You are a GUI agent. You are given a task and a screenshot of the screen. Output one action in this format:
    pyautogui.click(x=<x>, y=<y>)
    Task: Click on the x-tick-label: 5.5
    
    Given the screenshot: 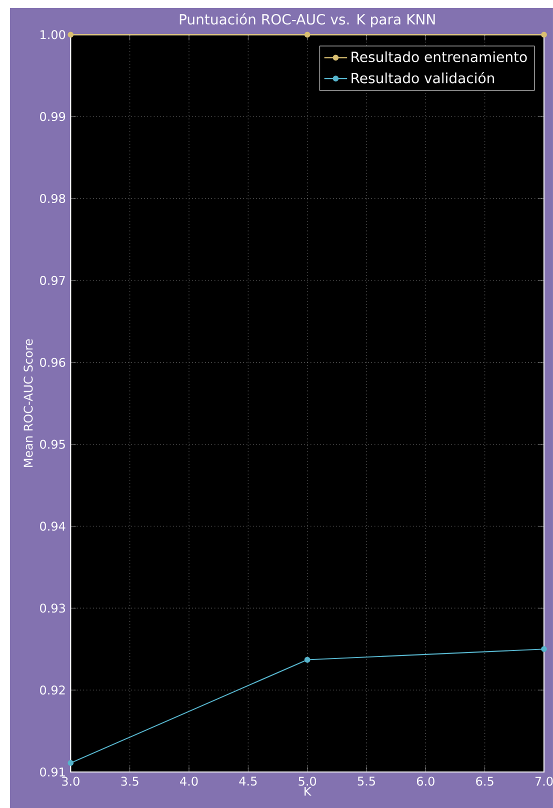 What is the action you would take?
    pyautogui.click(x=366, y=781)
    